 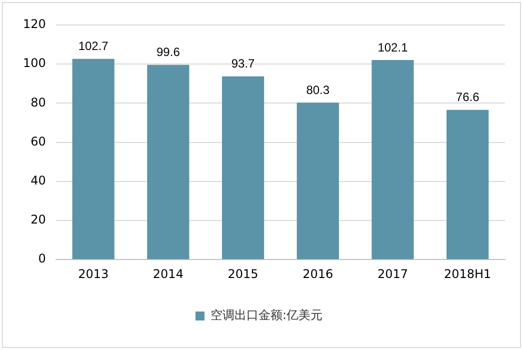 What do you see at coordinates (38, 141) in the screenshot?
I see `y-tick-label: 60` at bounding box center [38, 141].